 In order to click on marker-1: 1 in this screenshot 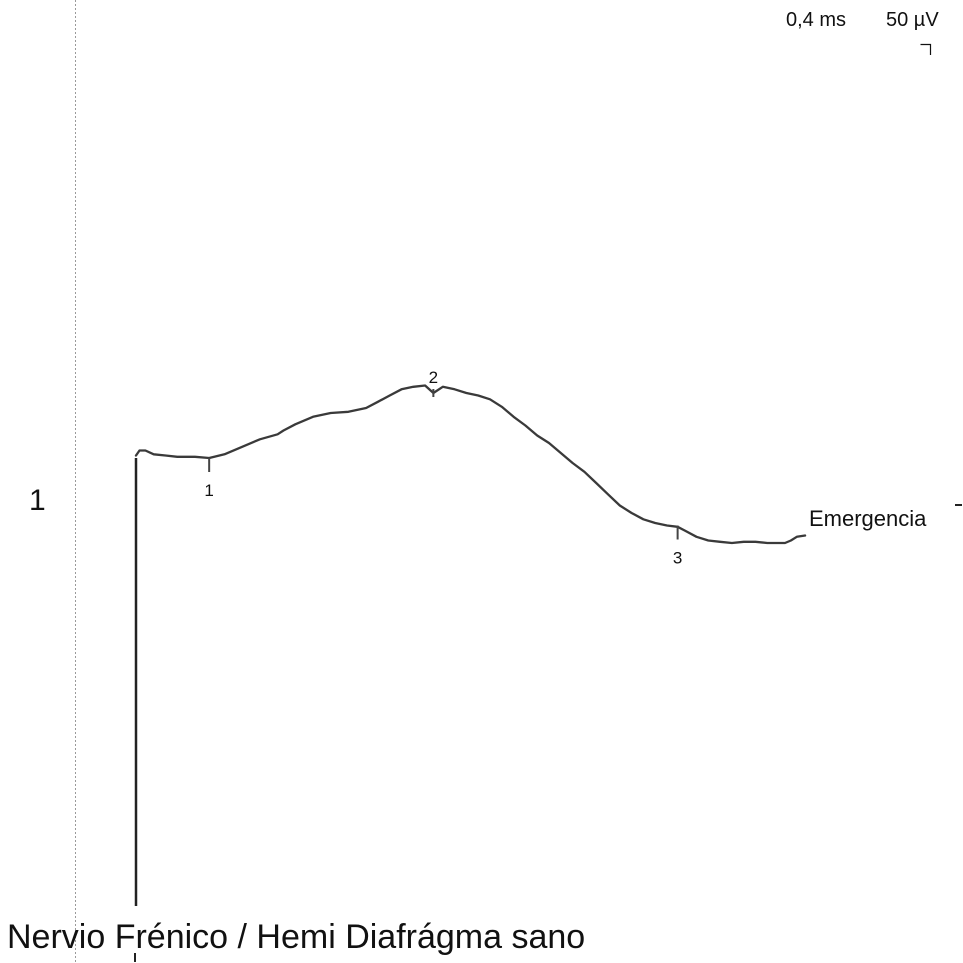, I will do `click(209, 479)`.